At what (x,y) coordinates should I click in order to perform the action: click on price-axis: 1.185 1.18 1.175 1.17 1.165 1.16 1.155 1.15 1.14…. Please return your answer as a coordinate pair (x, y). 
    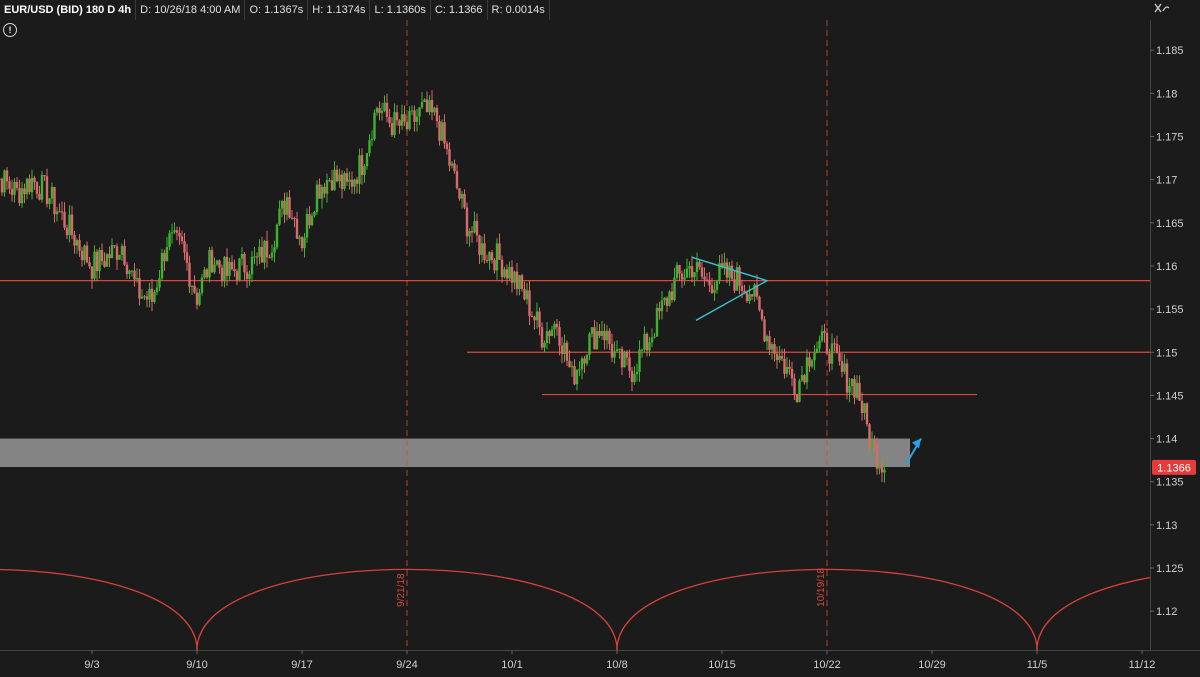
    Looking at the image, I should click on (1167, 331).